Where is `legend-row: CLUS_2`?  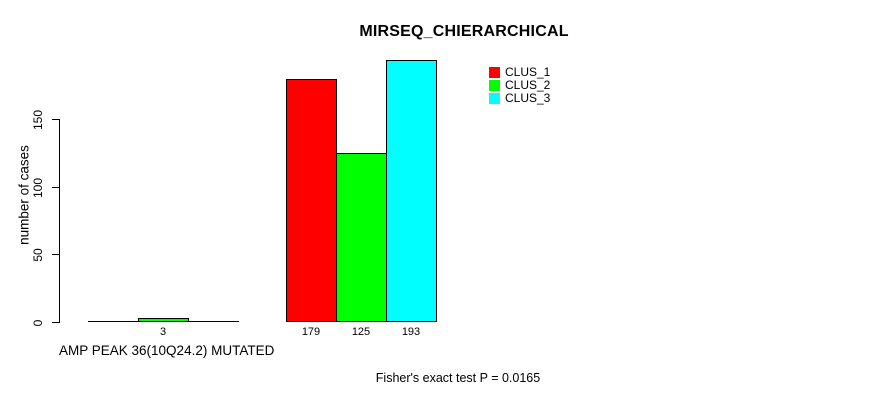
legend-row: CLUS_2 is located at coordinates (519, 85).